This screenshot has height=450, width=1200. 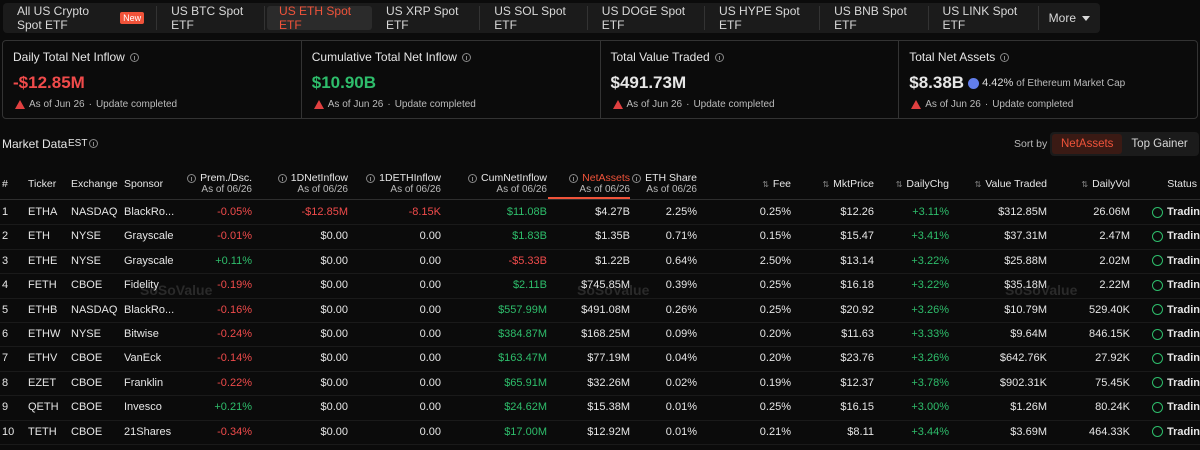 I want to click on header-name: #, so click(x=5, y=184).